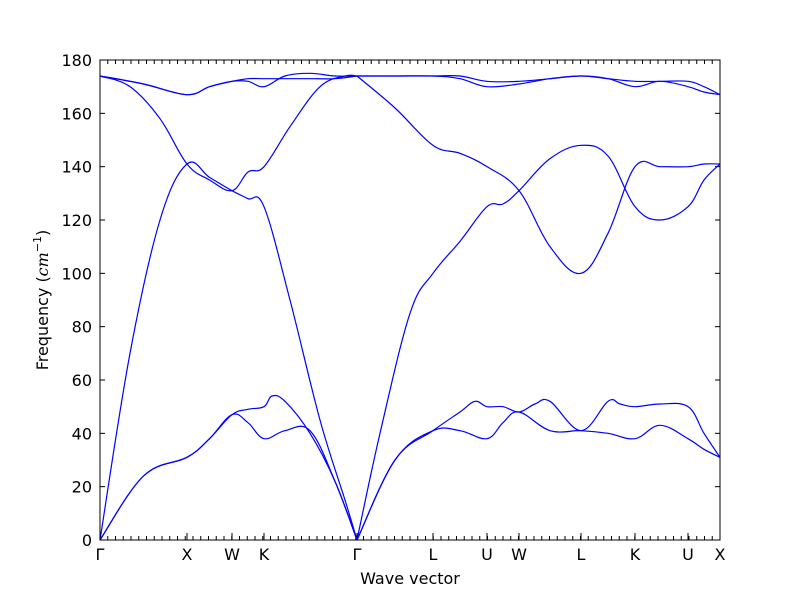  Describe the element at coordinates (82, 433) in the screenshot. I see `y-tick-label: 40` at that location.